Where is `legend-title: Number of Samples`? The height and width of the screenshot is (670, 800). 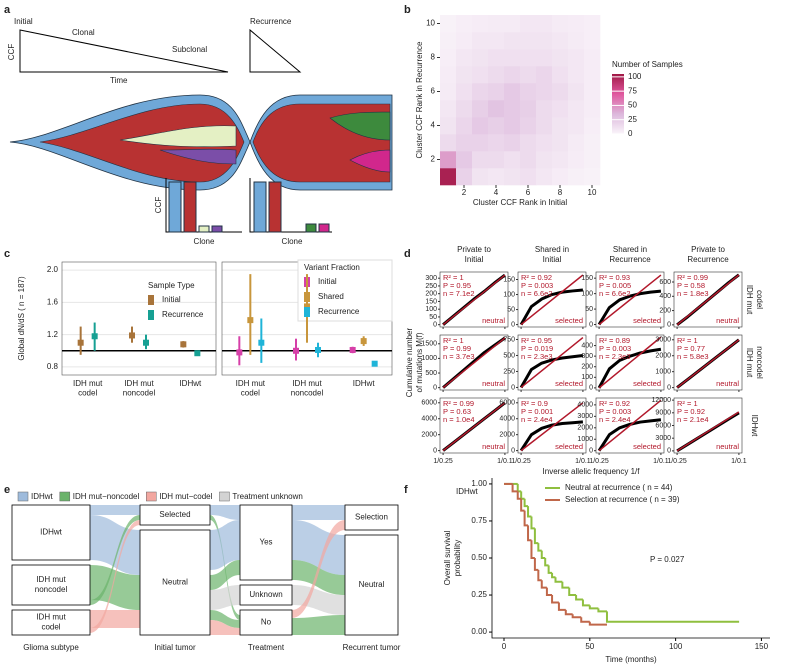 legend-title: Number of Samples is located at coordinates (647, 64).